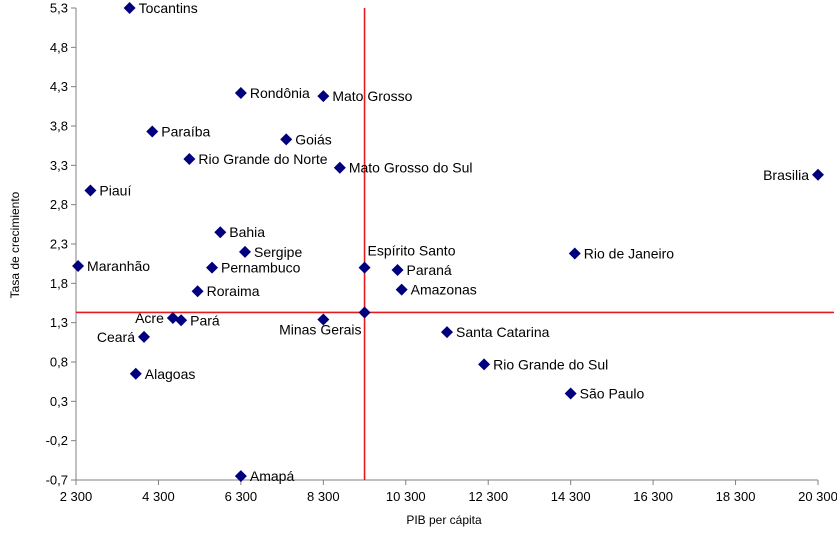 This screenshot has height=534, width=837. I want to click on x-tick-label: 12 300, so click(488, 496).